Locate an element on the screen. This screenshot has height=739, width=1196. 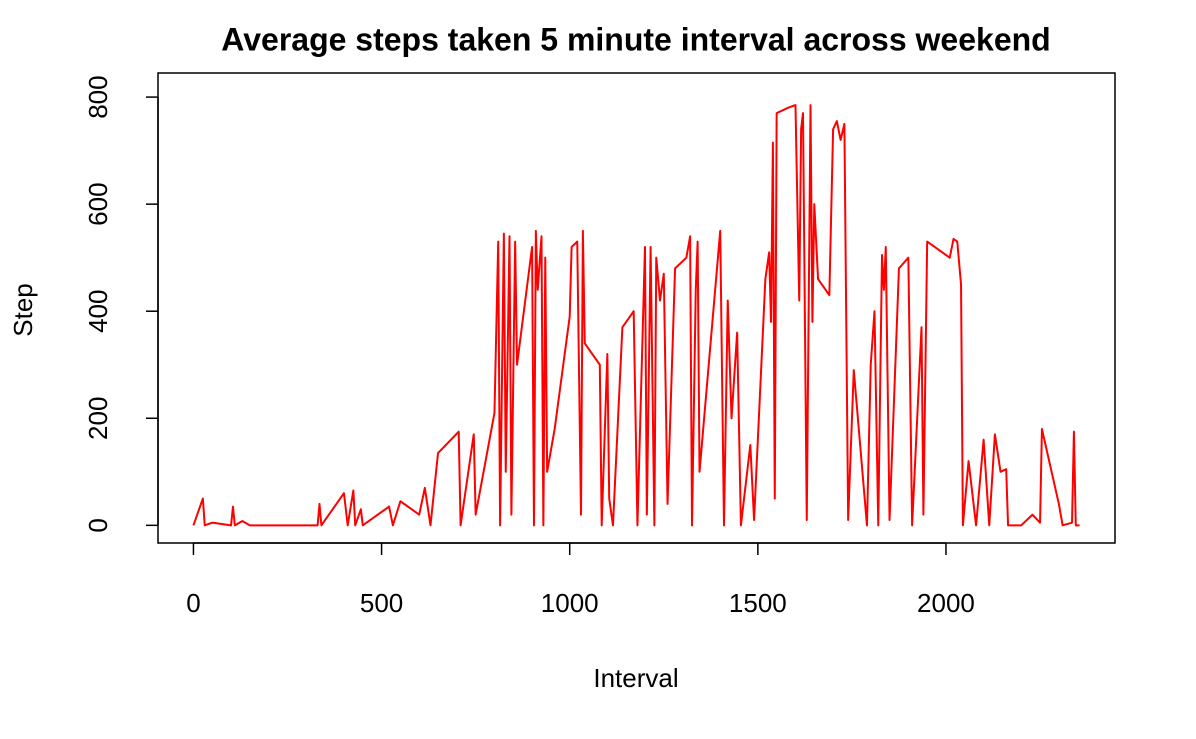
y-axis-label: Step is located at coordinates (23, 310).